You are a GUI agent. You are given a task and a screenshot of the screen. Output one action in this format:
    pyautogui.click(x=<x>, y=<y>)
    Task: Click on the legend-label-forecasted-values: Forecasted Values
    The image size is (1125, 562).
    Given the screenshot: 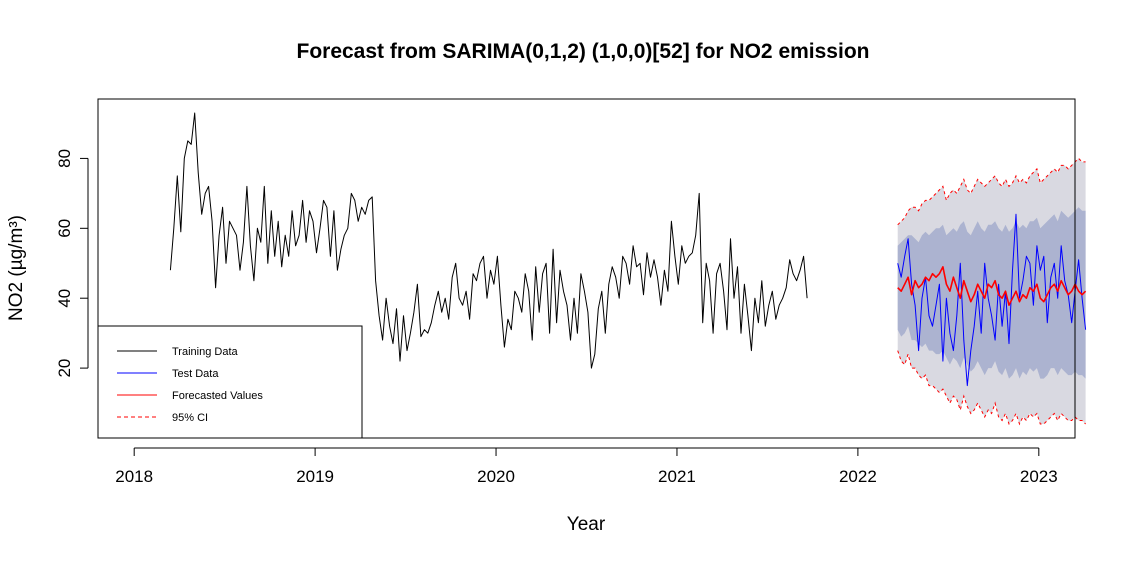 What is the action you would take?
    pyautogui.click(x=217, y=396)
    